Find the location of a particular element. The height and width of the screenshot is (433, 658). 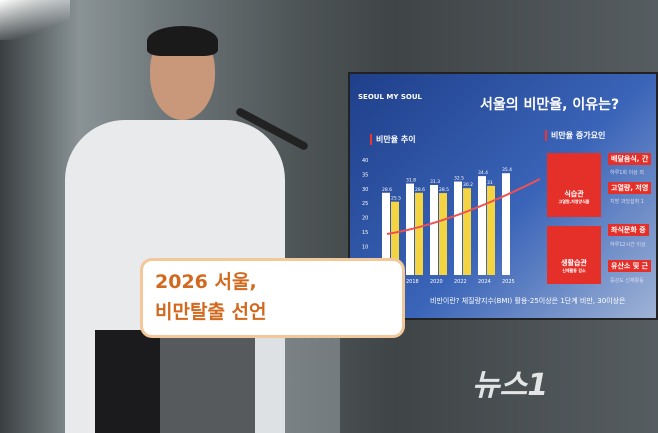

factor-tag: 고열량, 저영 is located at coordinates (630, 188).